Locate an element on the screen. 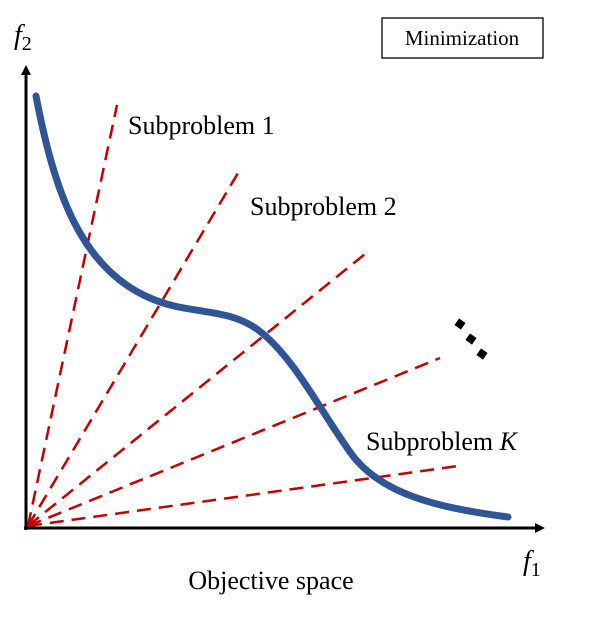  subproblem-1-label: Subproblem 1 is located at coordinates (201, 125).